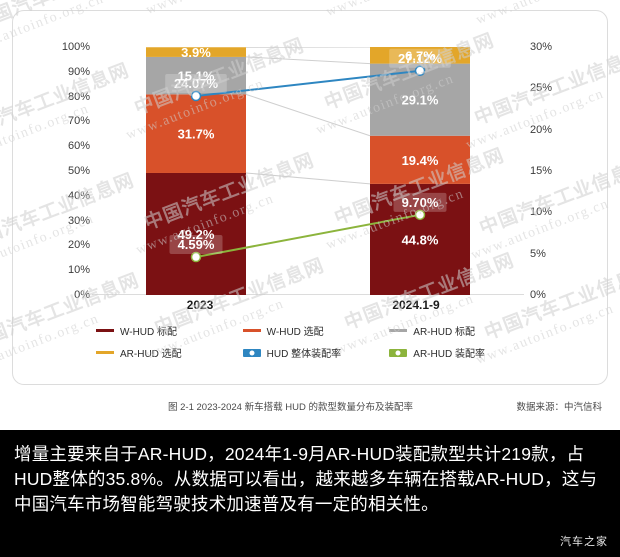 The height and width of the screenshot is (557, 620). Describe the element at coordinates (584, 542) in the screenshot. I see `site-watermark: 汽车之家` at that location.